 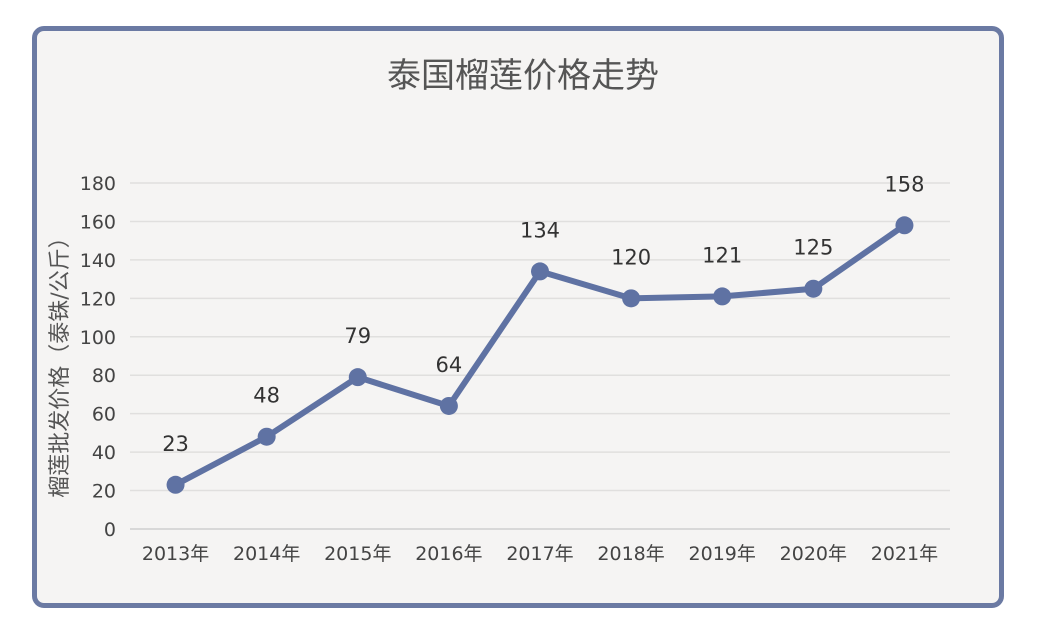 I want to click on x-tick-label: 2013年, so click(x=175, y=554).